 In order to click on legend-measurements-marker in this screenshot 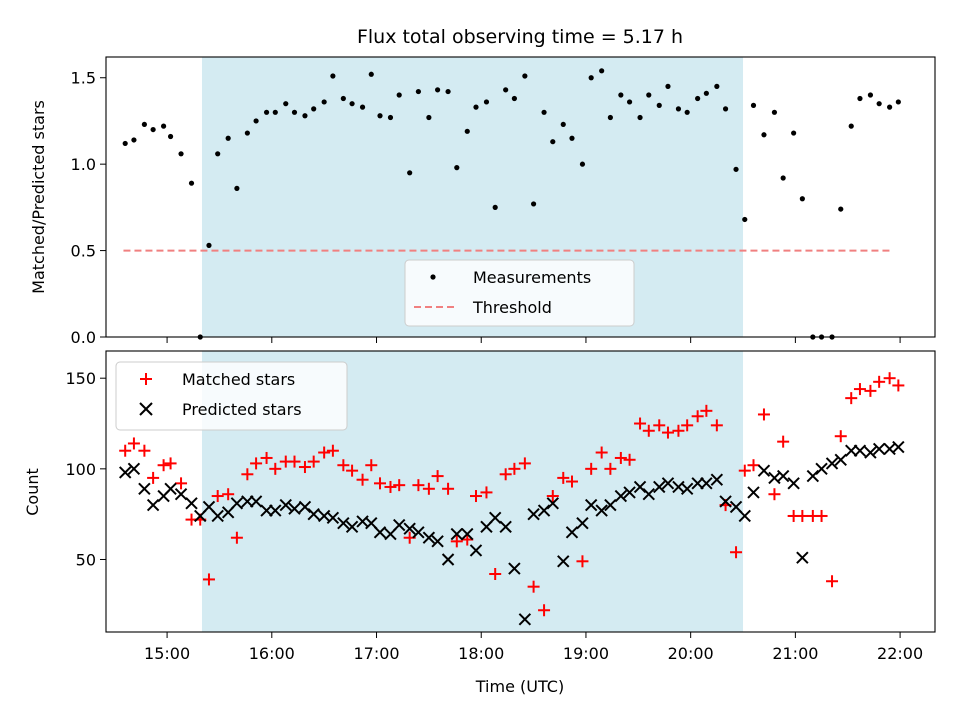, I will do `click(433, 277)`.